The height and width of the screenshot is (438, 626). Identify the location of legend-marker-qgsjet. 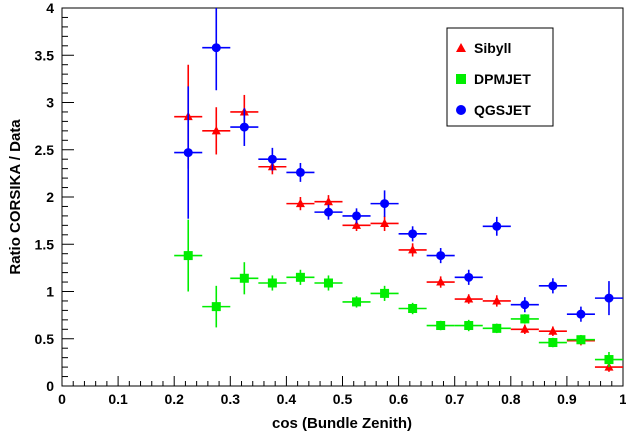
(461, 110).